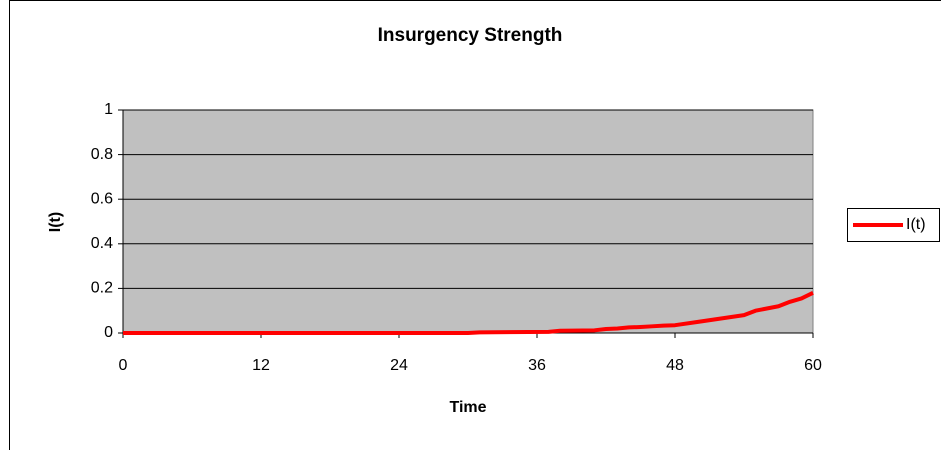 This screenshot has height=450, width=941. What do you see at coordinates (261, 365) in the screenshot?
I see `x-tick-label: 12` at bounding box center [261, 365].